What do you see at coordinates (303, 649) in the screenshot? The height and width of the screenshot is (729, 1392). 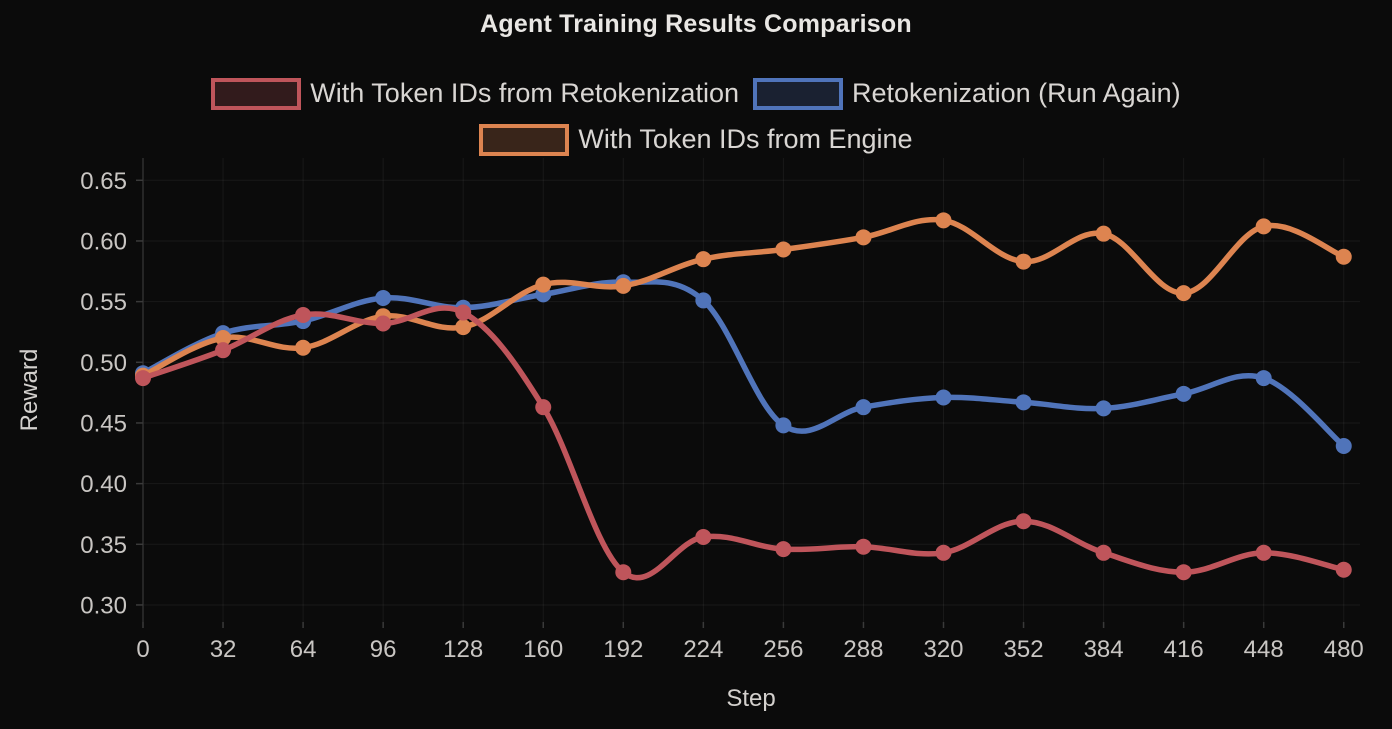 I see `x-tick-label: 64` at bounding box center [303, 649].